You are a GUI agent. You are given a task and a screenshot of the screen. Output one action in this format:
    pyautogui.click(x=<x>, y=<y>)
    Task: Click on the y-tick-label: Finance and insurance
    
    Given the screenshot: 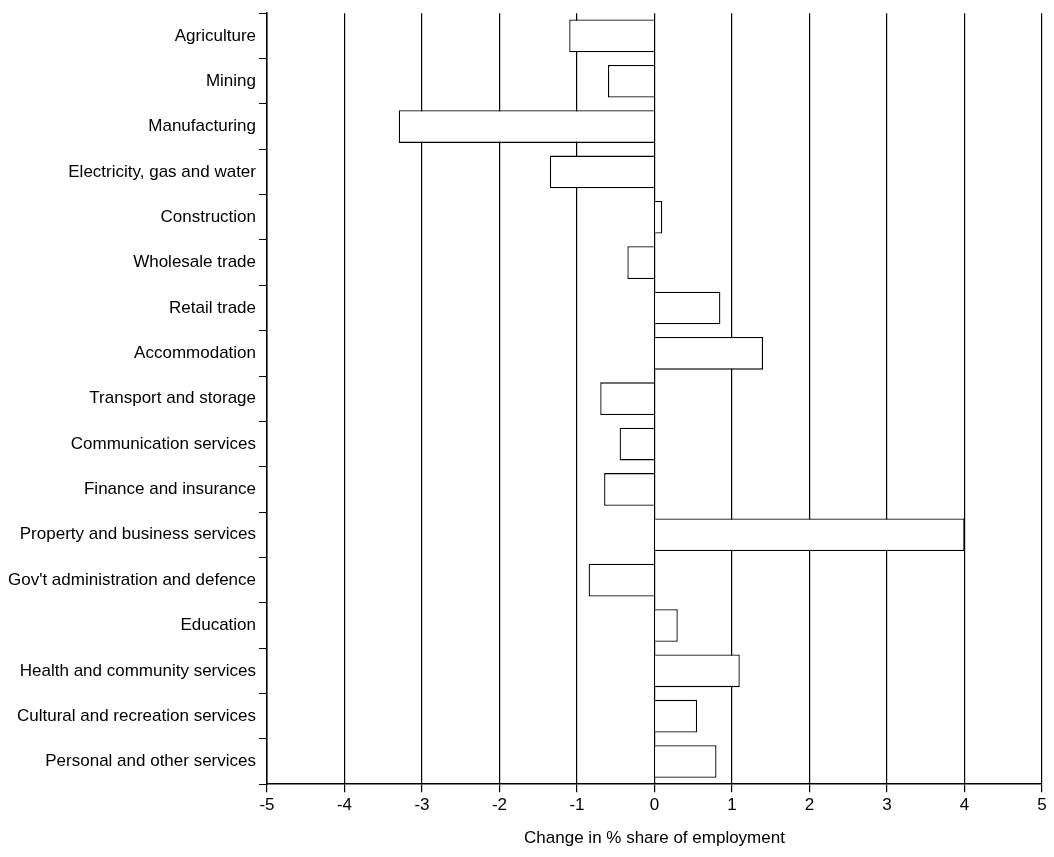 What is the action you would take?
    pyautogui.click(x=169, y=489)
    